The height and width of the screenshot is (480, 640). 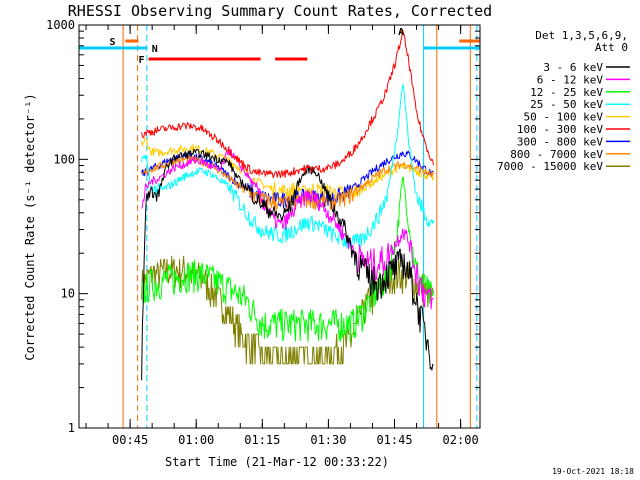 What do you see at coordinates (566, 104) in the screenshot?
I see `legend-label: 25 - 50 keV` at bounding box center [566, 104].